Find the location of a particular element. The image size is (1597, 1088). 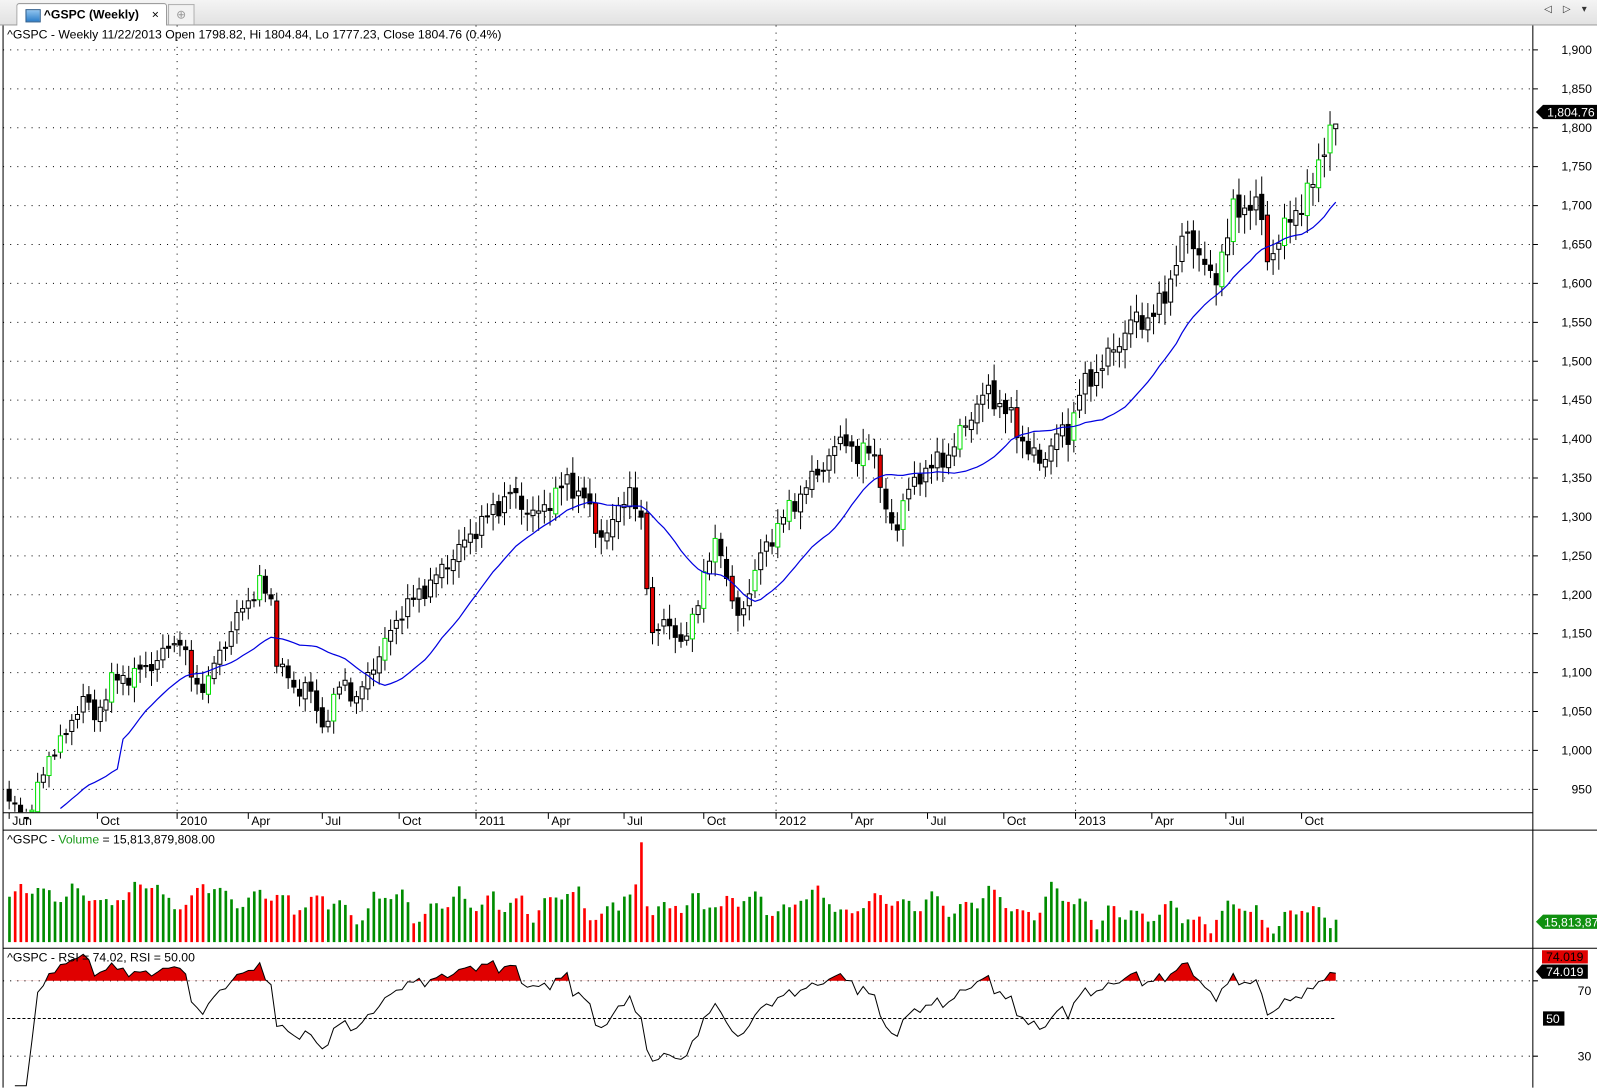

rsi-tick-70: 70 is located at coordinates (1585, 991).